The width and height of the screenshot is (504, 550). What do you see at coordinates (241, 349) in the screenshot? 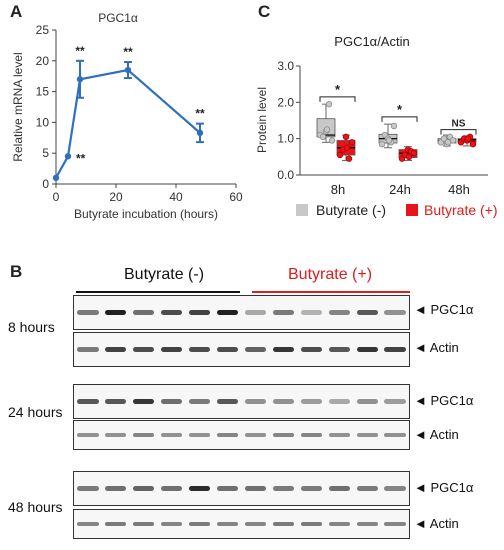
I see `blot-actin-8h` at bounding box center [241, 349].